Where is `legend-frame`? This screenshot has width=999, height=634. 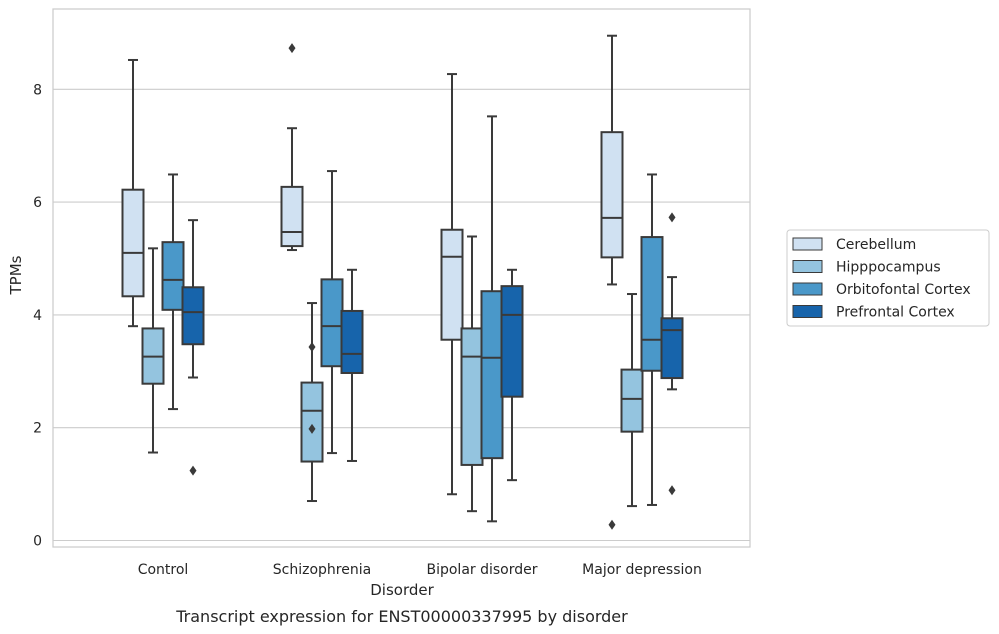
legend-frame is located at coordinates (888, 278).